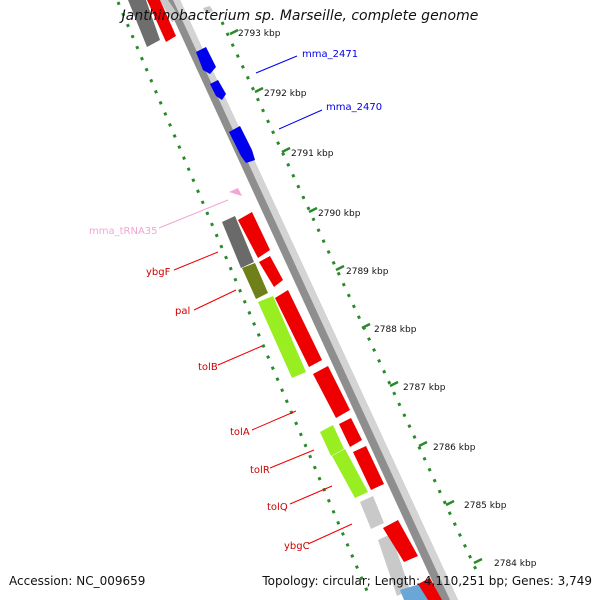  I want to click on gene-label: tolQ, so click(277, 507).